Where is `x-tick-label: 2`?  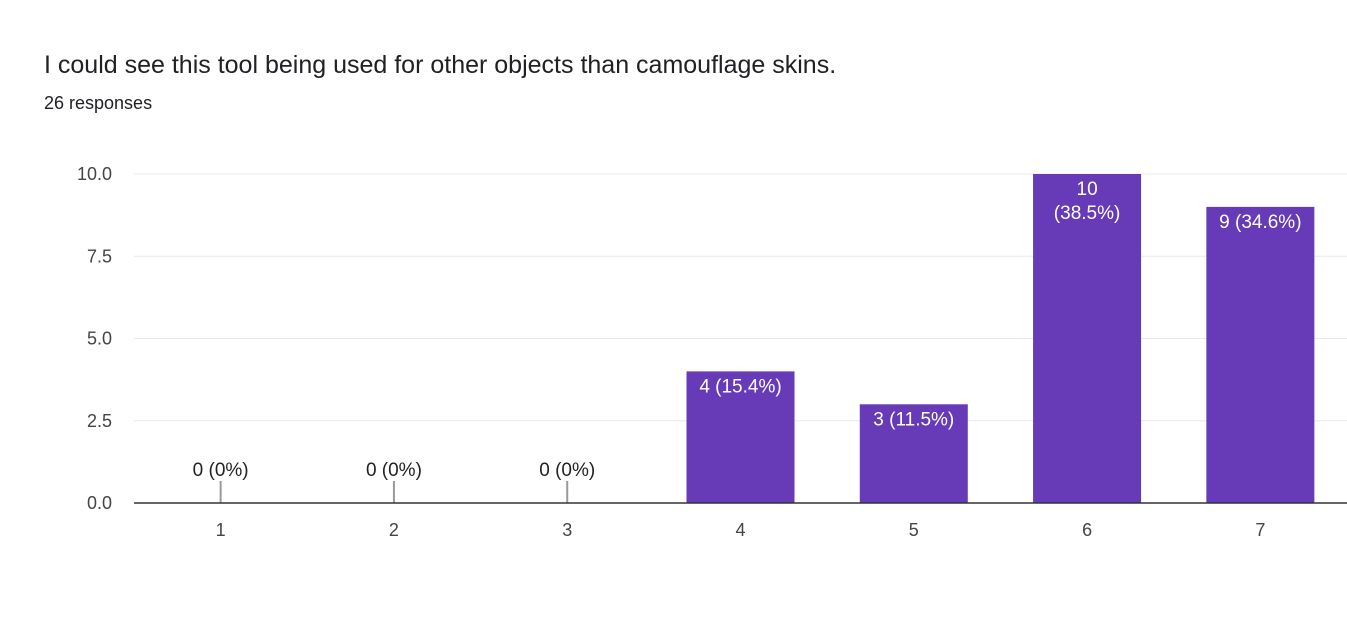
x-tick-label: 2 is located at coordinates (394, 530).